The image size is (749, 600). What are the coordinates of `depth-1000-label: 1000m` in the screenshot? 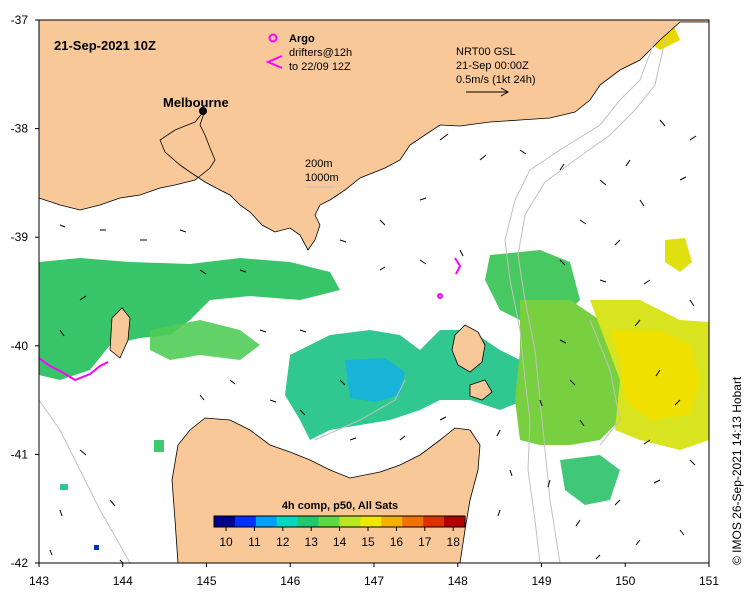 It's located at (322, 178).